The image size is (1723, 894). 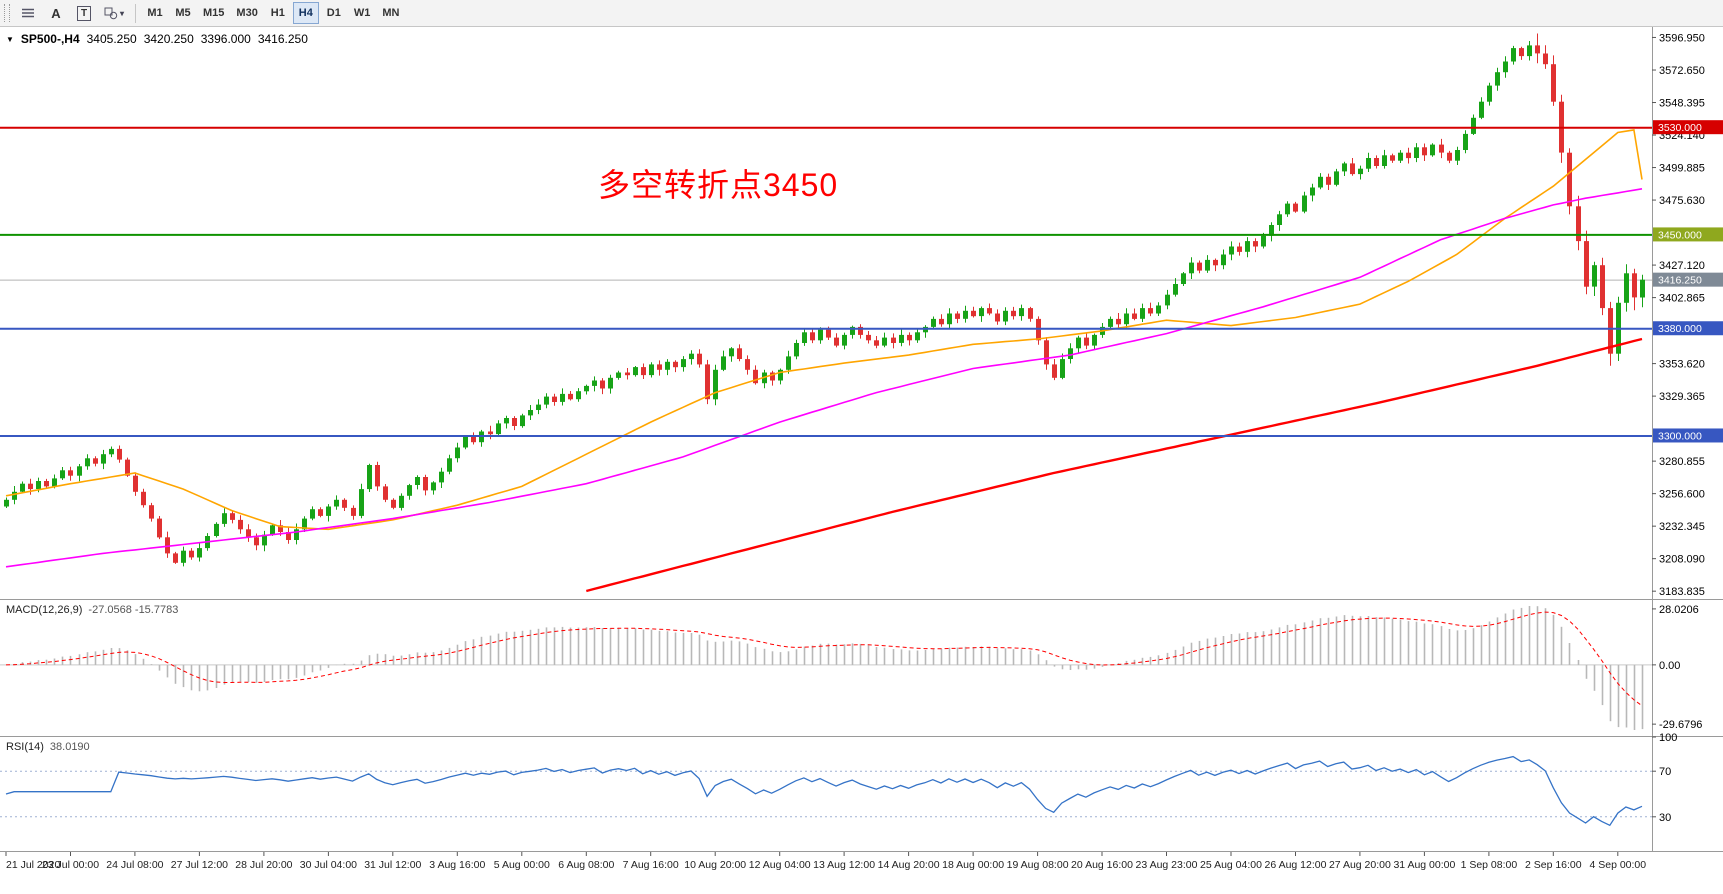 I want to click on level-price-label: 3300.000, so click(x=1688, y=435).